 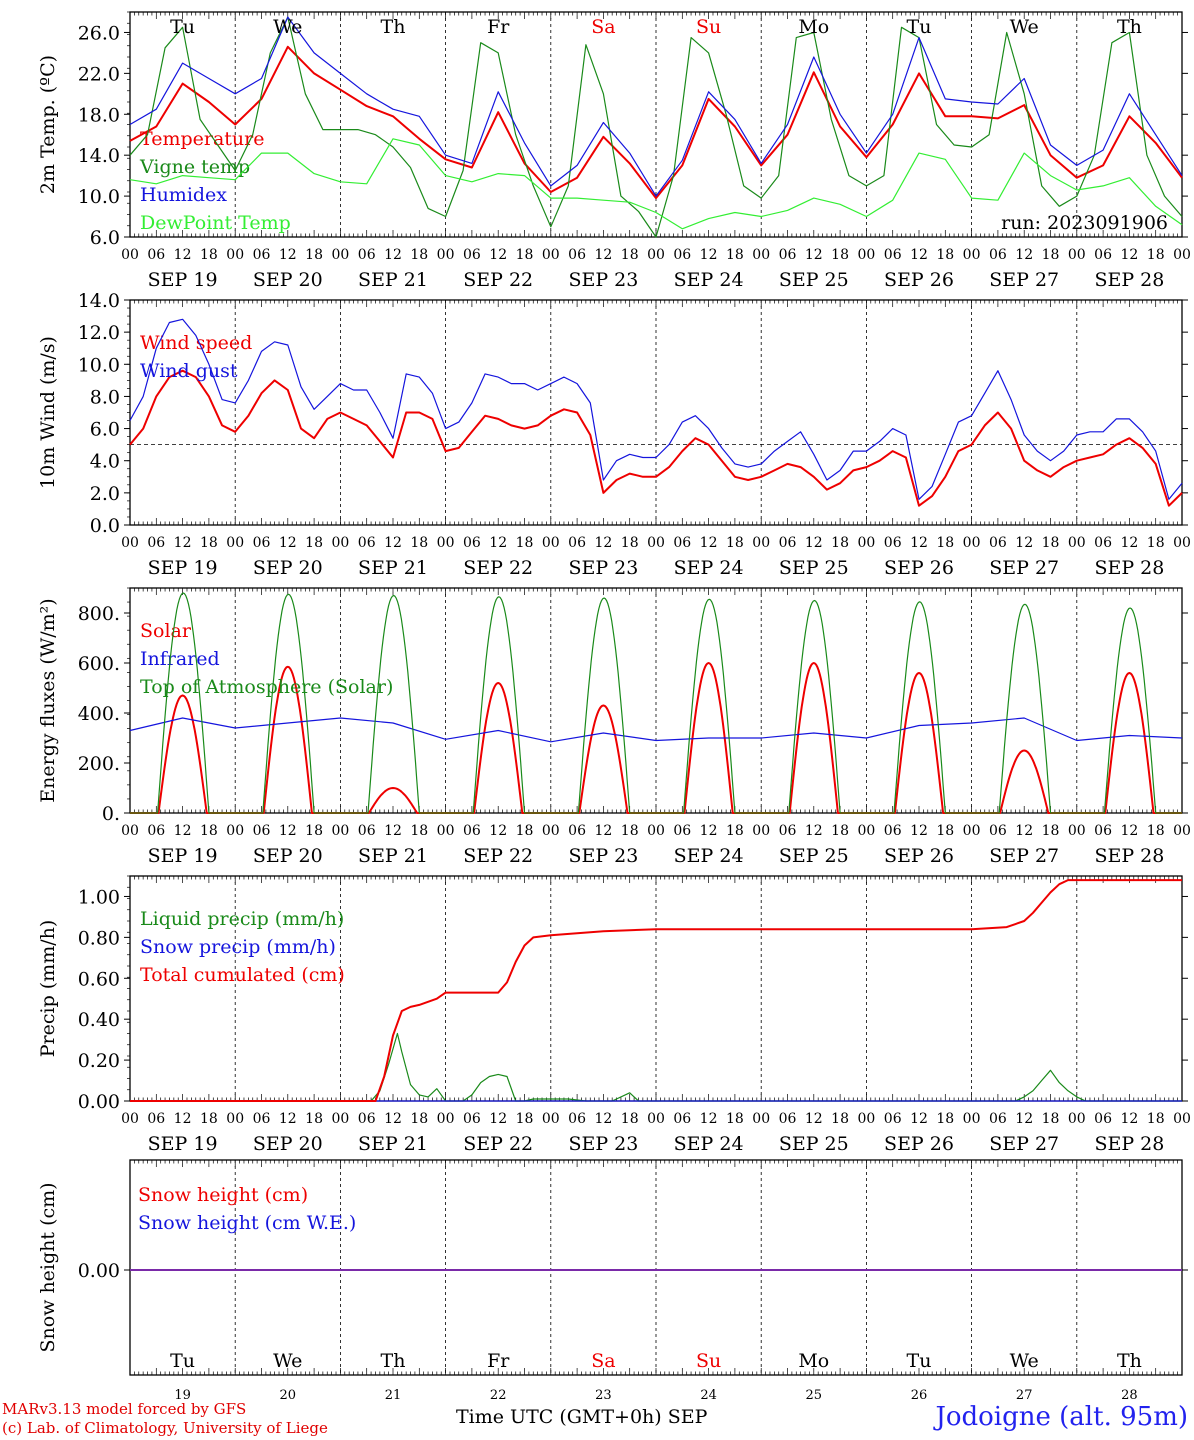 What do you see at coordinates (99, 764) in the screenshot?
I see `y-tick-label: 200.` at bounding box center [99, 764].